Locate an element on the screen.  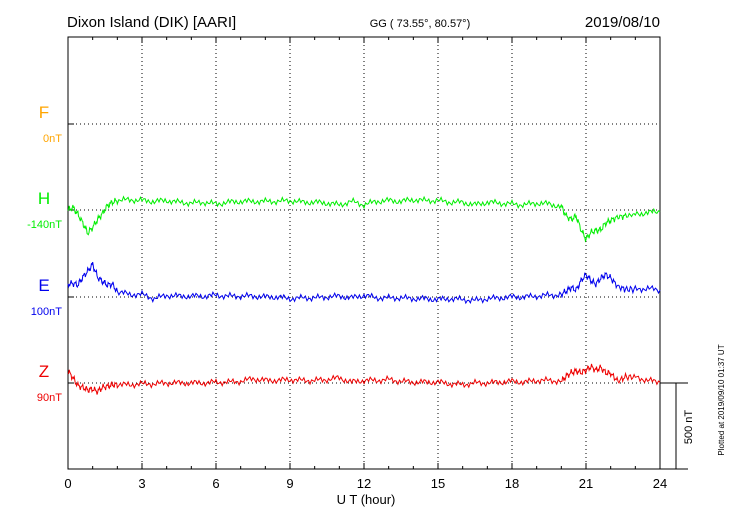
component-labels: F 0nT H -140nT E 100nT Z 90nT is located at coordinates (44, 253).